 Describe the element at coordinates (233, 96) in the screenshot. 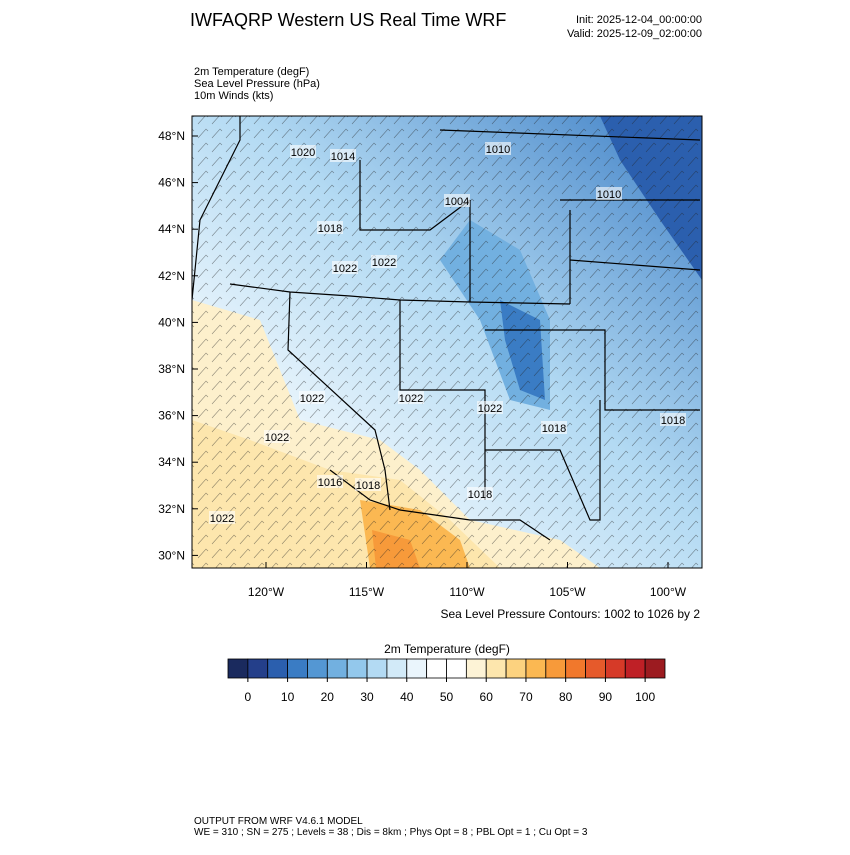

I see `field-label: 10m Winds (kts)` at that location.